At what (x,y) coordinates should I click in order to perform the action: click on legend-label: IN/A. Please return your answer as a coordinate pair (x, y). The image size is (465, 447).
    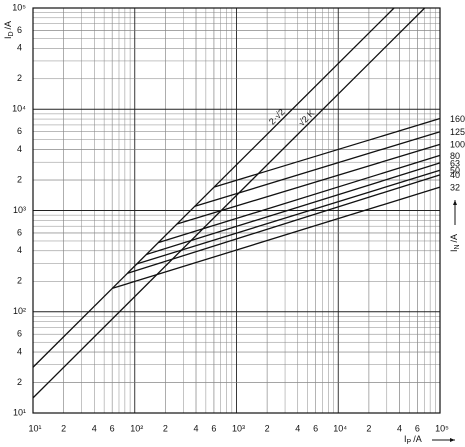
    Looking at the image, I should click on (454, 243).